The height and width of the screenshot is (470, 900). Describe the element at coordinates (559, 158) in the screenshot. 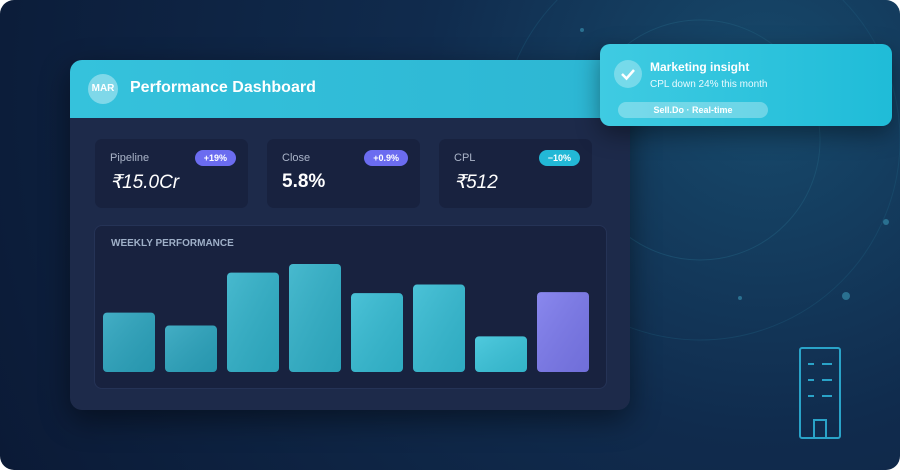

I see `metric-change: −10%` at that location.